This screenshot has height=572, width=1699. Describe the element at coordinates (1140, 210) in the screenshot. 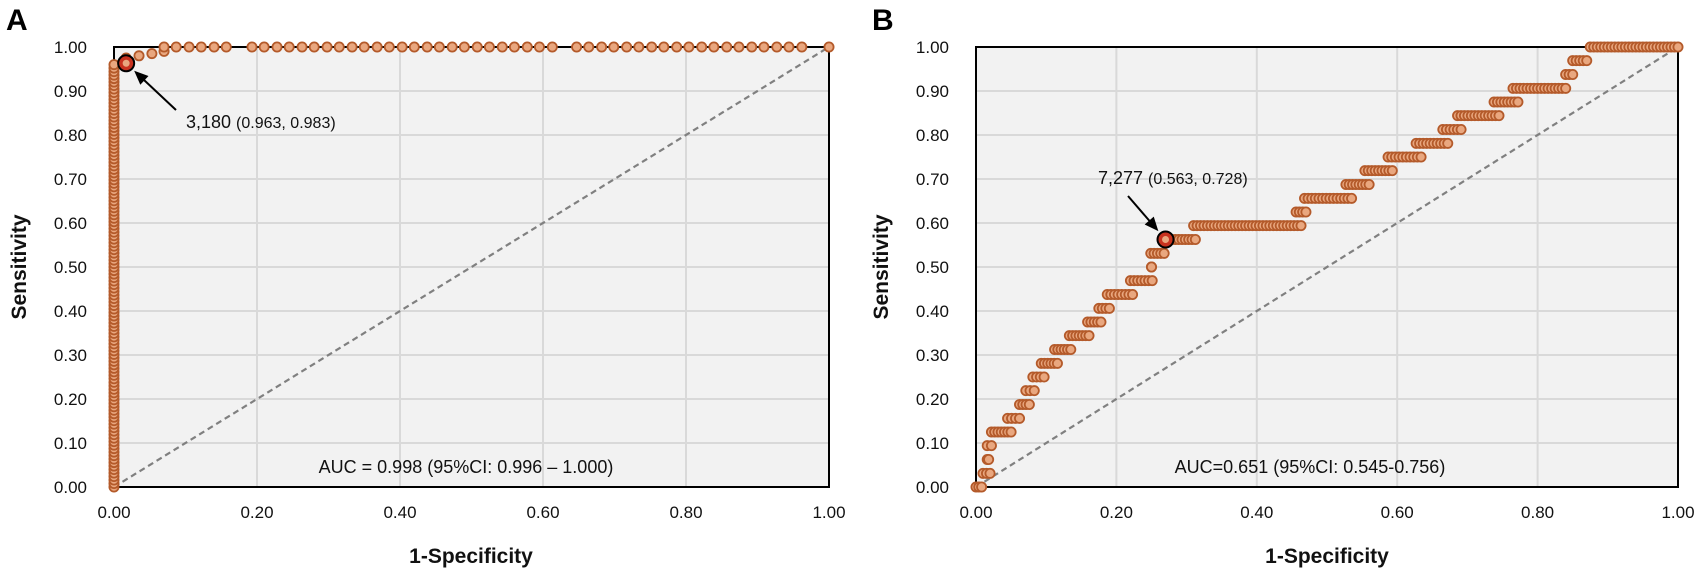

I see `annotation-arrow` at that location.